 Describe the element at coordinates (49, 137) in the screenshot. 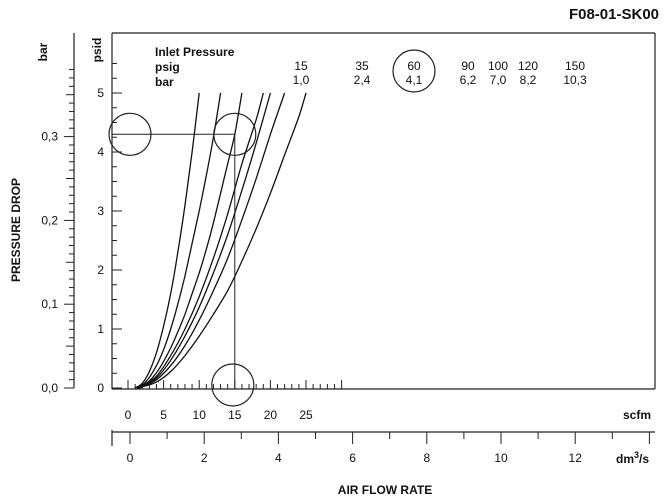

I see `bar-tick-label: 0,3` at that location.